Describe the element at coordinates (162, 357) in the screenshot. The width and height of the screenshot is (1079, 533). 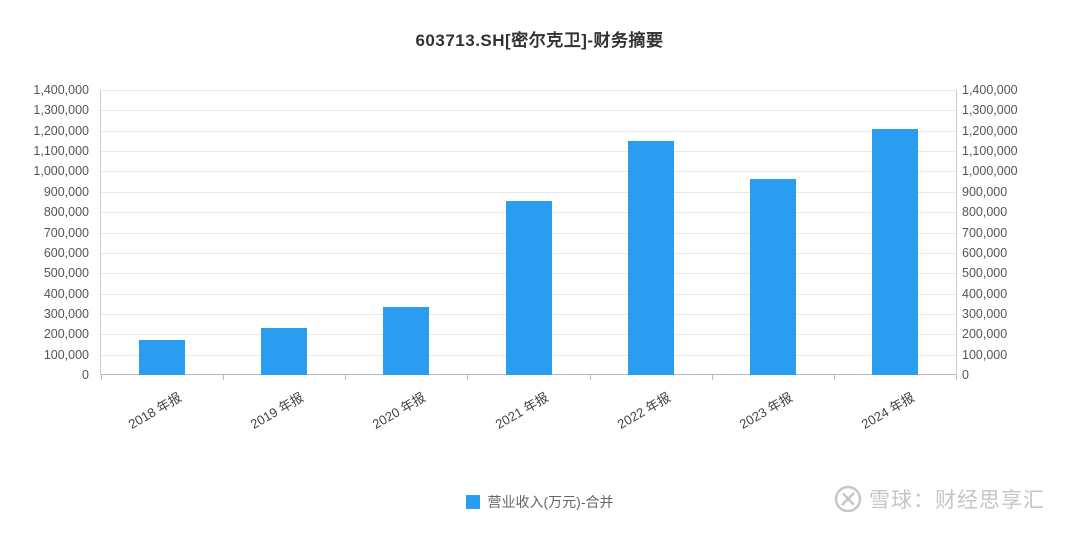
I see `bar-2018年报` at that location.